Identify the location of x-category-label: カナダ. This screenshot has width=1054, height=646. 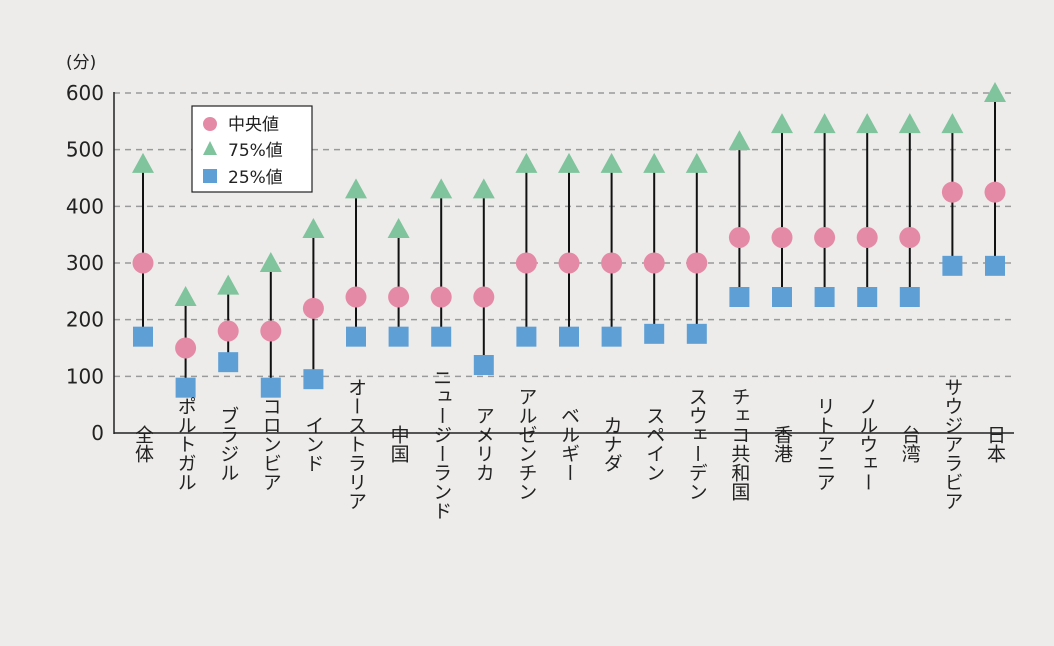
(612, 444).